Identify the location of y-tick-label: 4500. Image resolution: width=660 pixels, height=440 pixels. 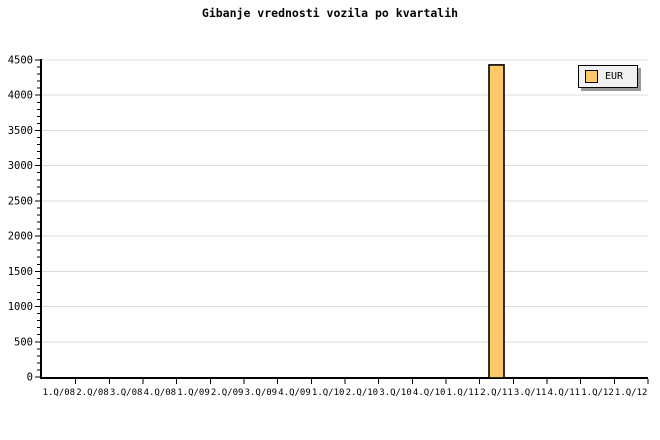
(20, 61).